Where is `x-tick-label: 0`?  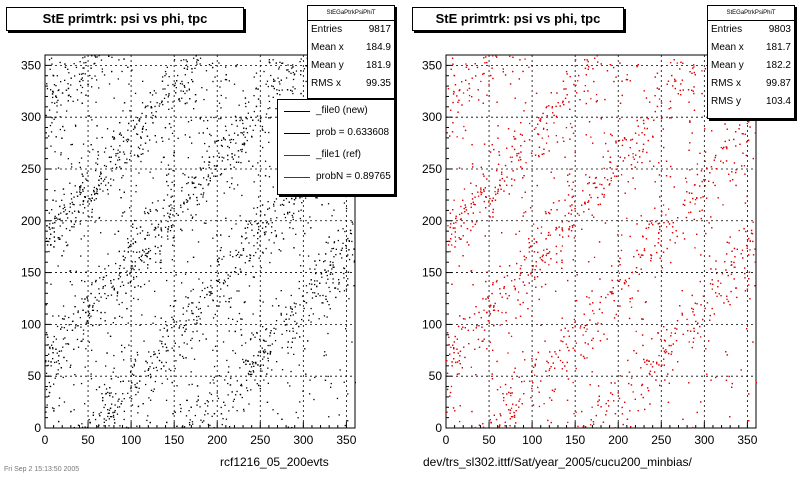 x-tick-label: 0 is located at coordinates (45, 440).